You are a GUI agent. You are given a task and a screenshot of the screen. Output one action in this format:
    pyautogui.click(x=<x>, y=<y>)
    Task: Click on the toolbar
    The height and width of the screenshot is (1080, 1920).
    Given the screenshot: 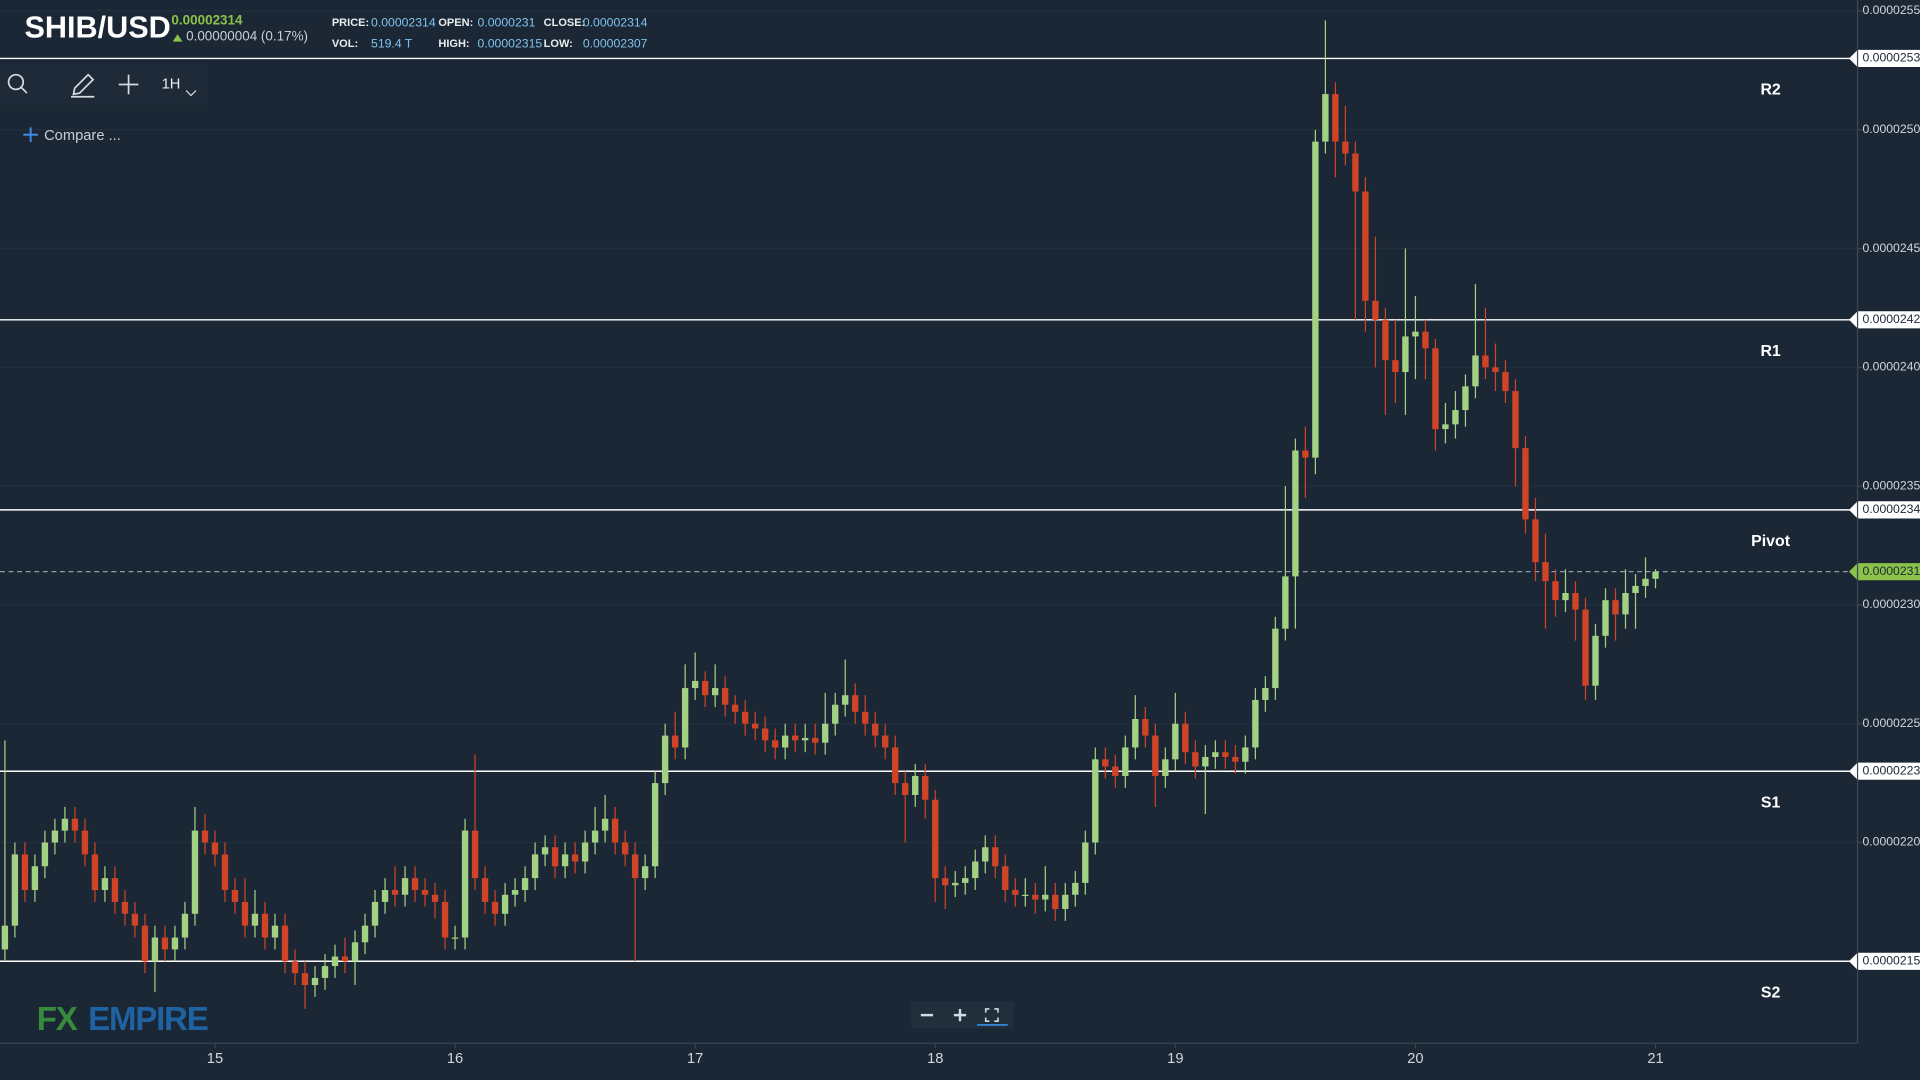 What is the action you would take?
    pyautogui.click(x=104, y=84)
    